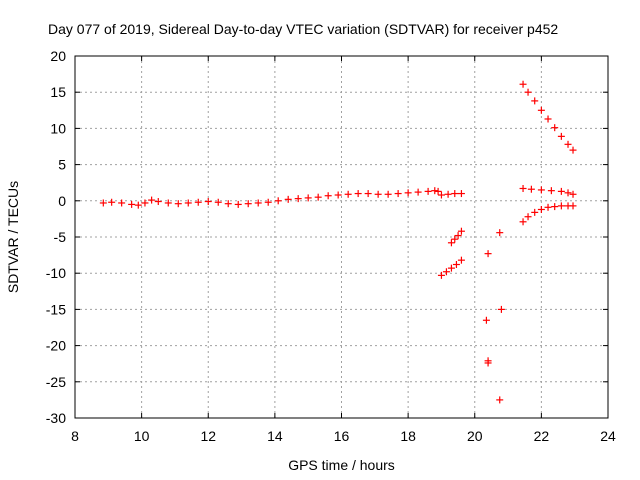 The image size is (640, 480). I want to click on y-tick-label: 20, so click(58, 56).